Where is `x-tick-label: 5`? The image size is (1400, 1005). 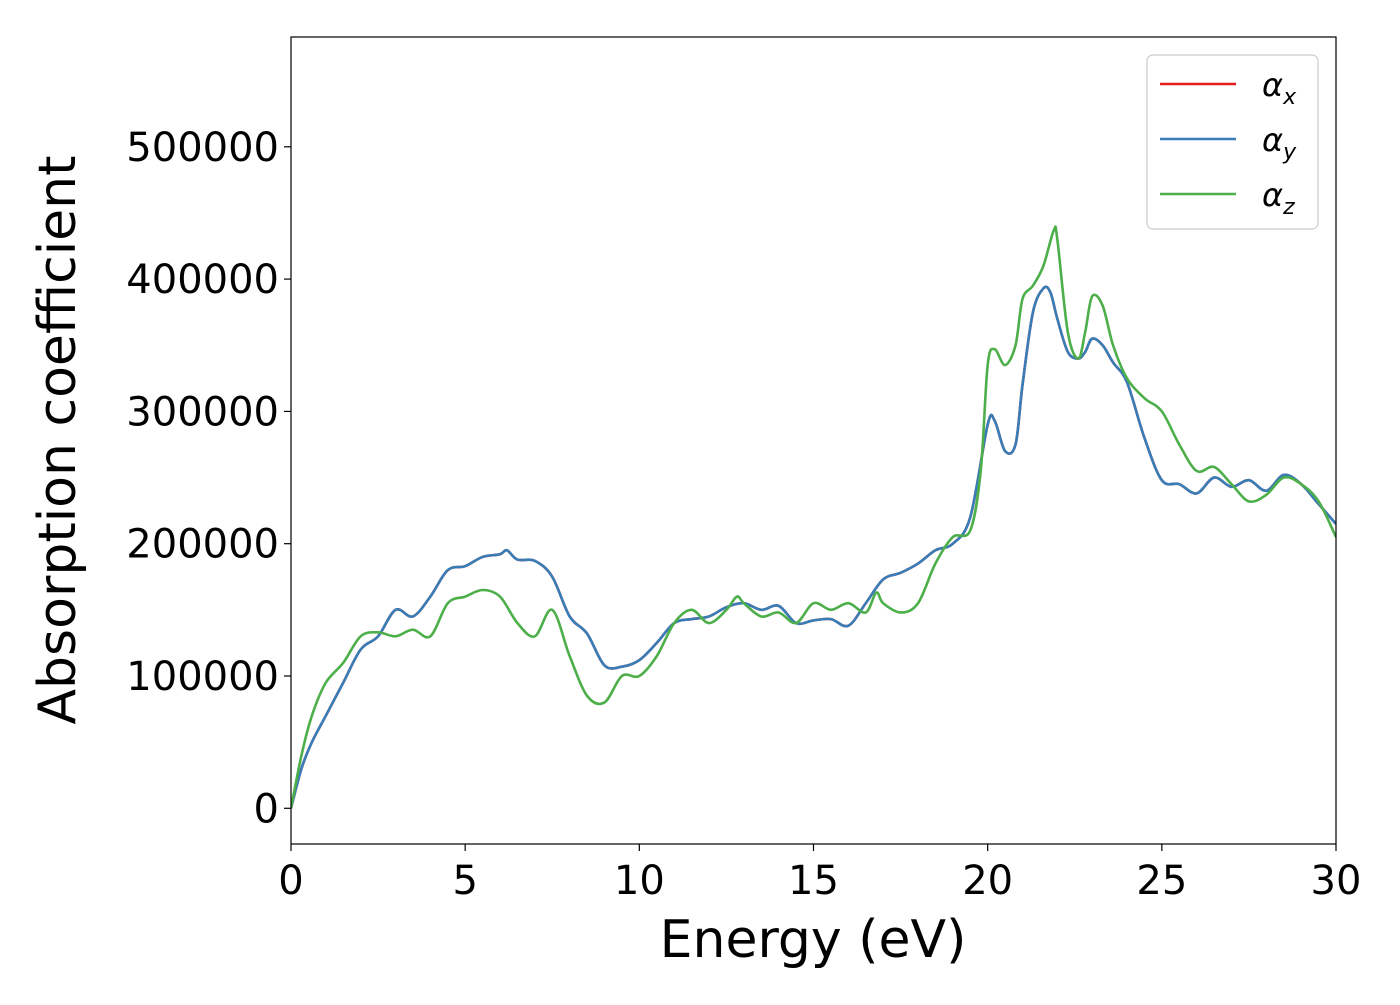 x-tick-label: 5 is located at coordinates (464, 881).